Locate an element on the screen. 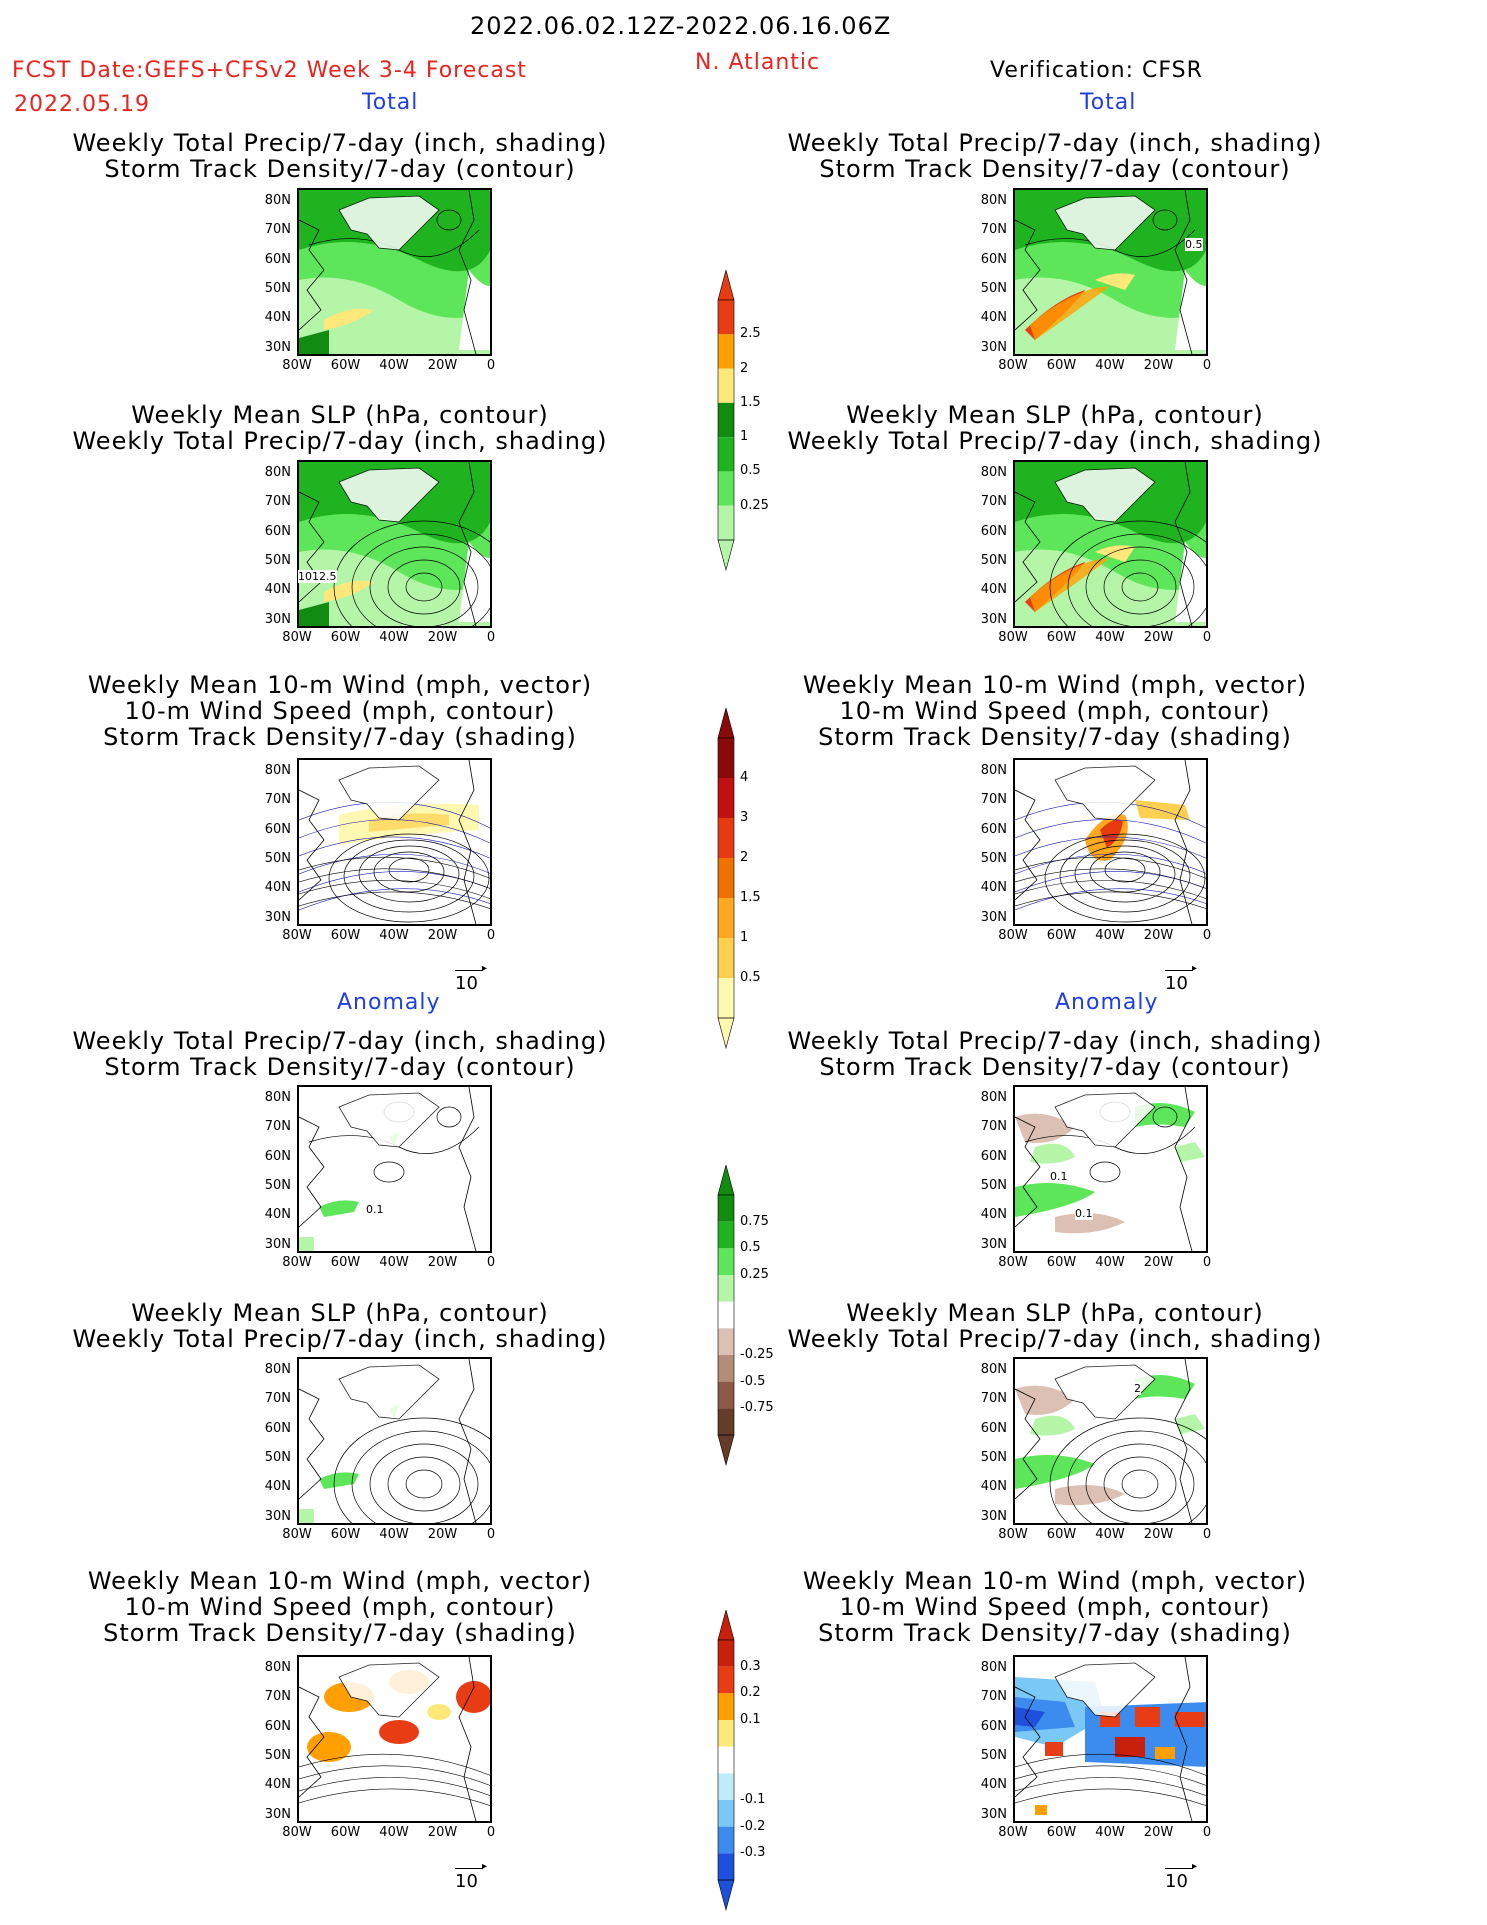 The height and width of the screenshot is (1925, 1487). colorbar-label: 2 is located at coordinates (744, 368).